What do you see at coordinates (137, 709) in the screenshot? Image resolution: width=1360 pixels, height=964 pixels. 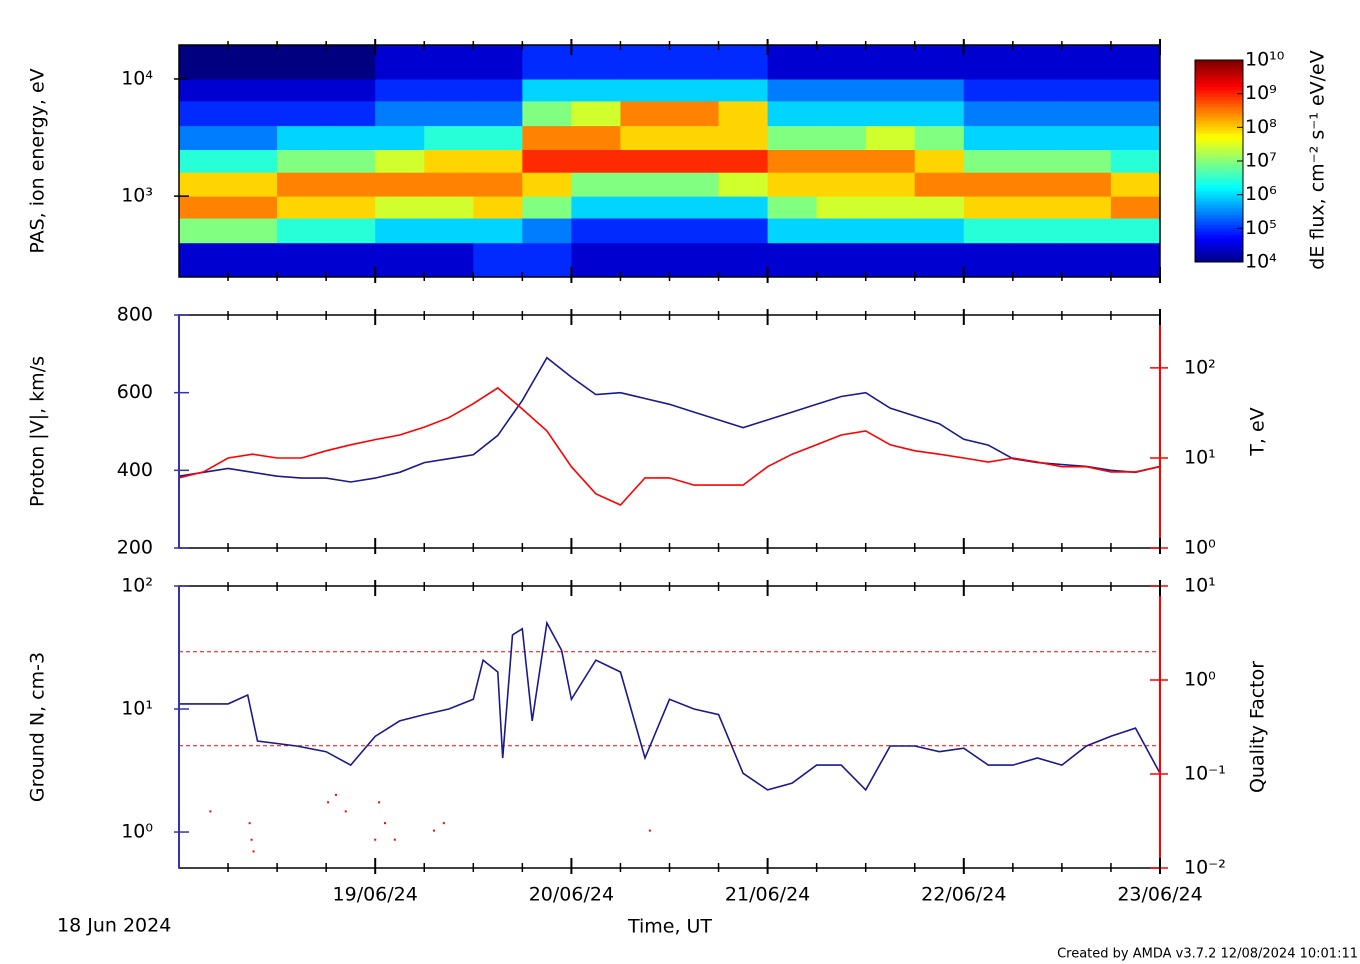 I see `y-tick-label: 10¹` at bounding box center [137, 709].